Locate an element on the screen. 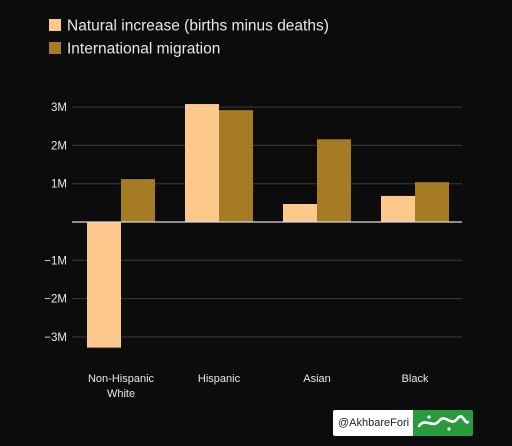  y-tick-label-5: −3M is located at coordinates (55, 338).